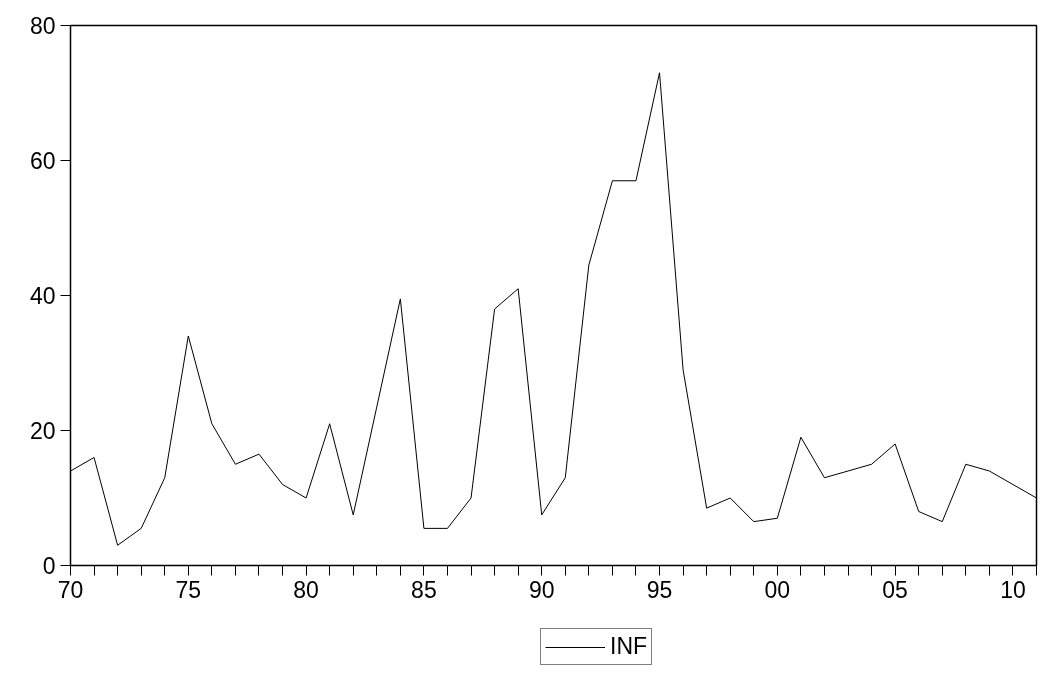  I want to click on y-tick-label: 60, so click(42, 161).